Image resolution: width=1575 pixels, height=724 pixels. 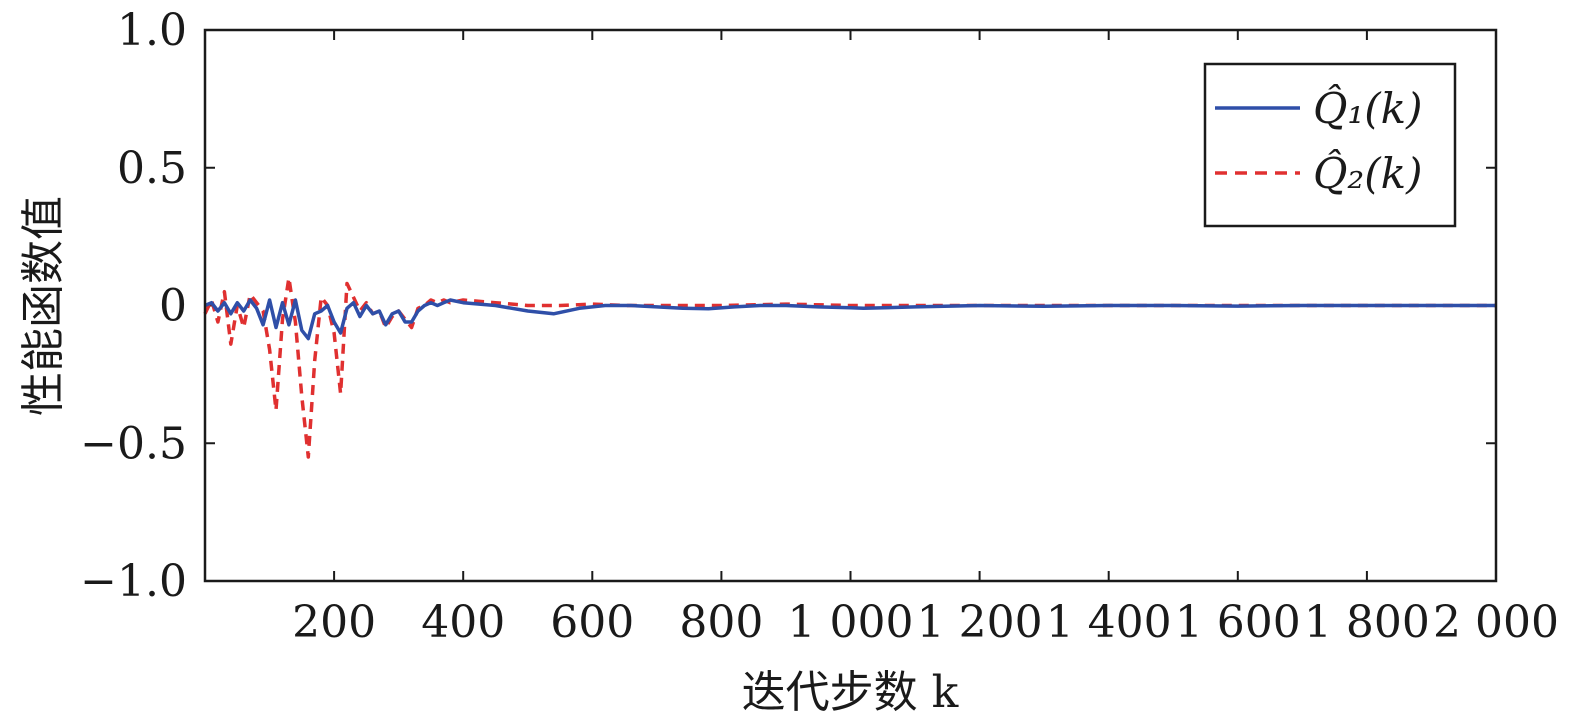 I want to click on x-tick-label: 2 000, so click(x=1496, y=622).